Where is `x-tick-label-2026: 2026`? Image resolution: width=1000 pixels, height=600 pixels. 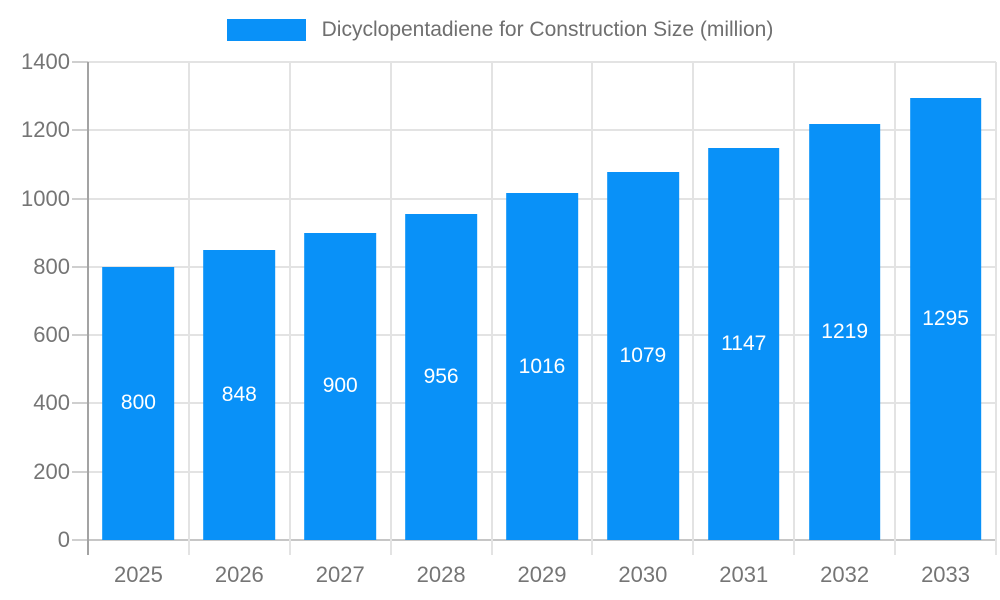
x-tick-label-2026: 2026 is located at coordinates (239, 574).